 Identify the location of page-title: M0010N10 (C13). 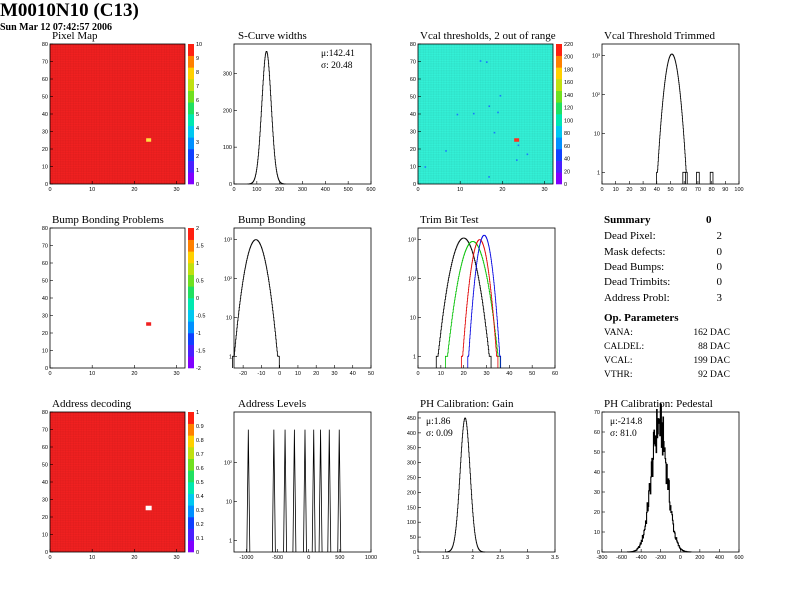
(69, 10).